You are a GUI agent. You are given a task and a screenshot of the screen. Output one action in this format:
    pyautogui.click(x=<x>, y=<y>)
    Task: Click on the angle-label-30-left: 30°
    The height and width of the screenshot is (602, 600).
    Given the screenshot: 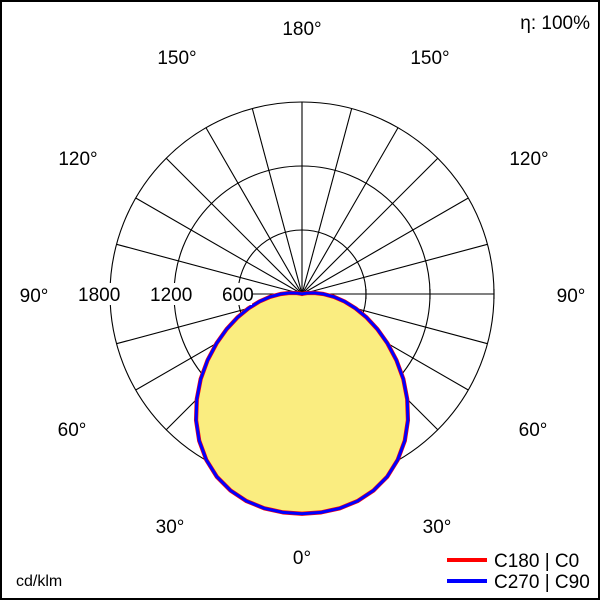 What is the action you would take?
    pyautogui.click(x=170, y=527)
    